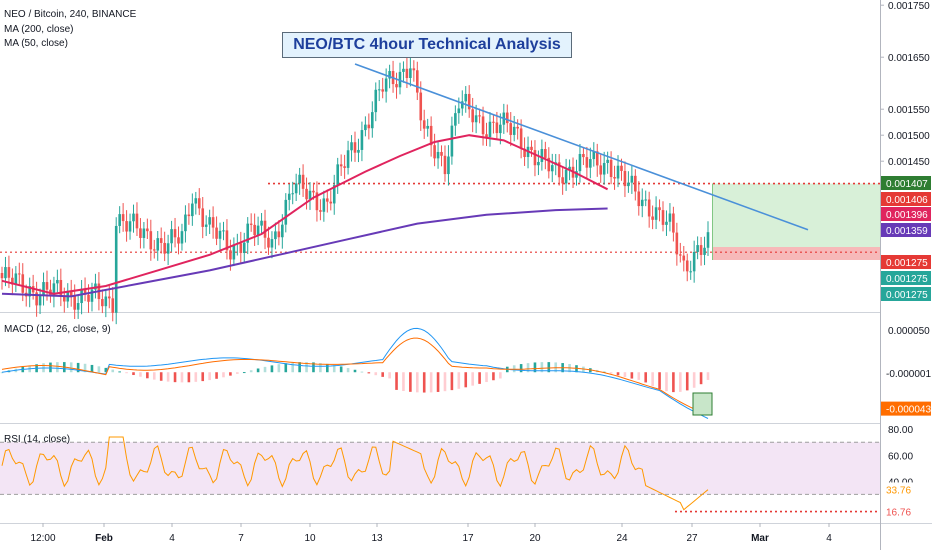 The height and width of the screenshot is (550, 932). Describe the element at coordinates (907, 200) in the screenshot. I see `price-tag-label: 0.001406` at that location.